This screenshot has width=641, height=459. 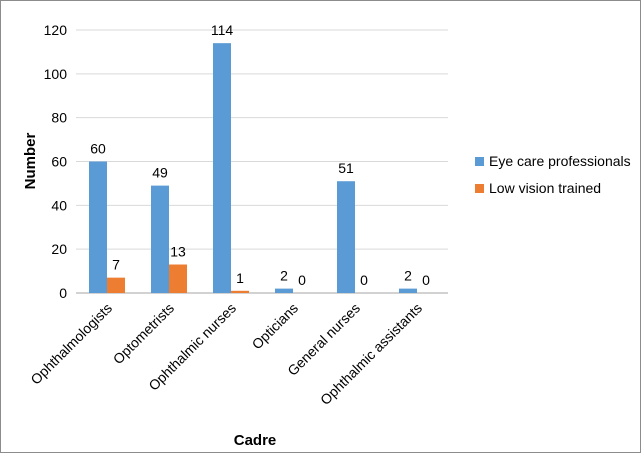 I want to click on y-tick-label: 100, so click(x=56, y=74).